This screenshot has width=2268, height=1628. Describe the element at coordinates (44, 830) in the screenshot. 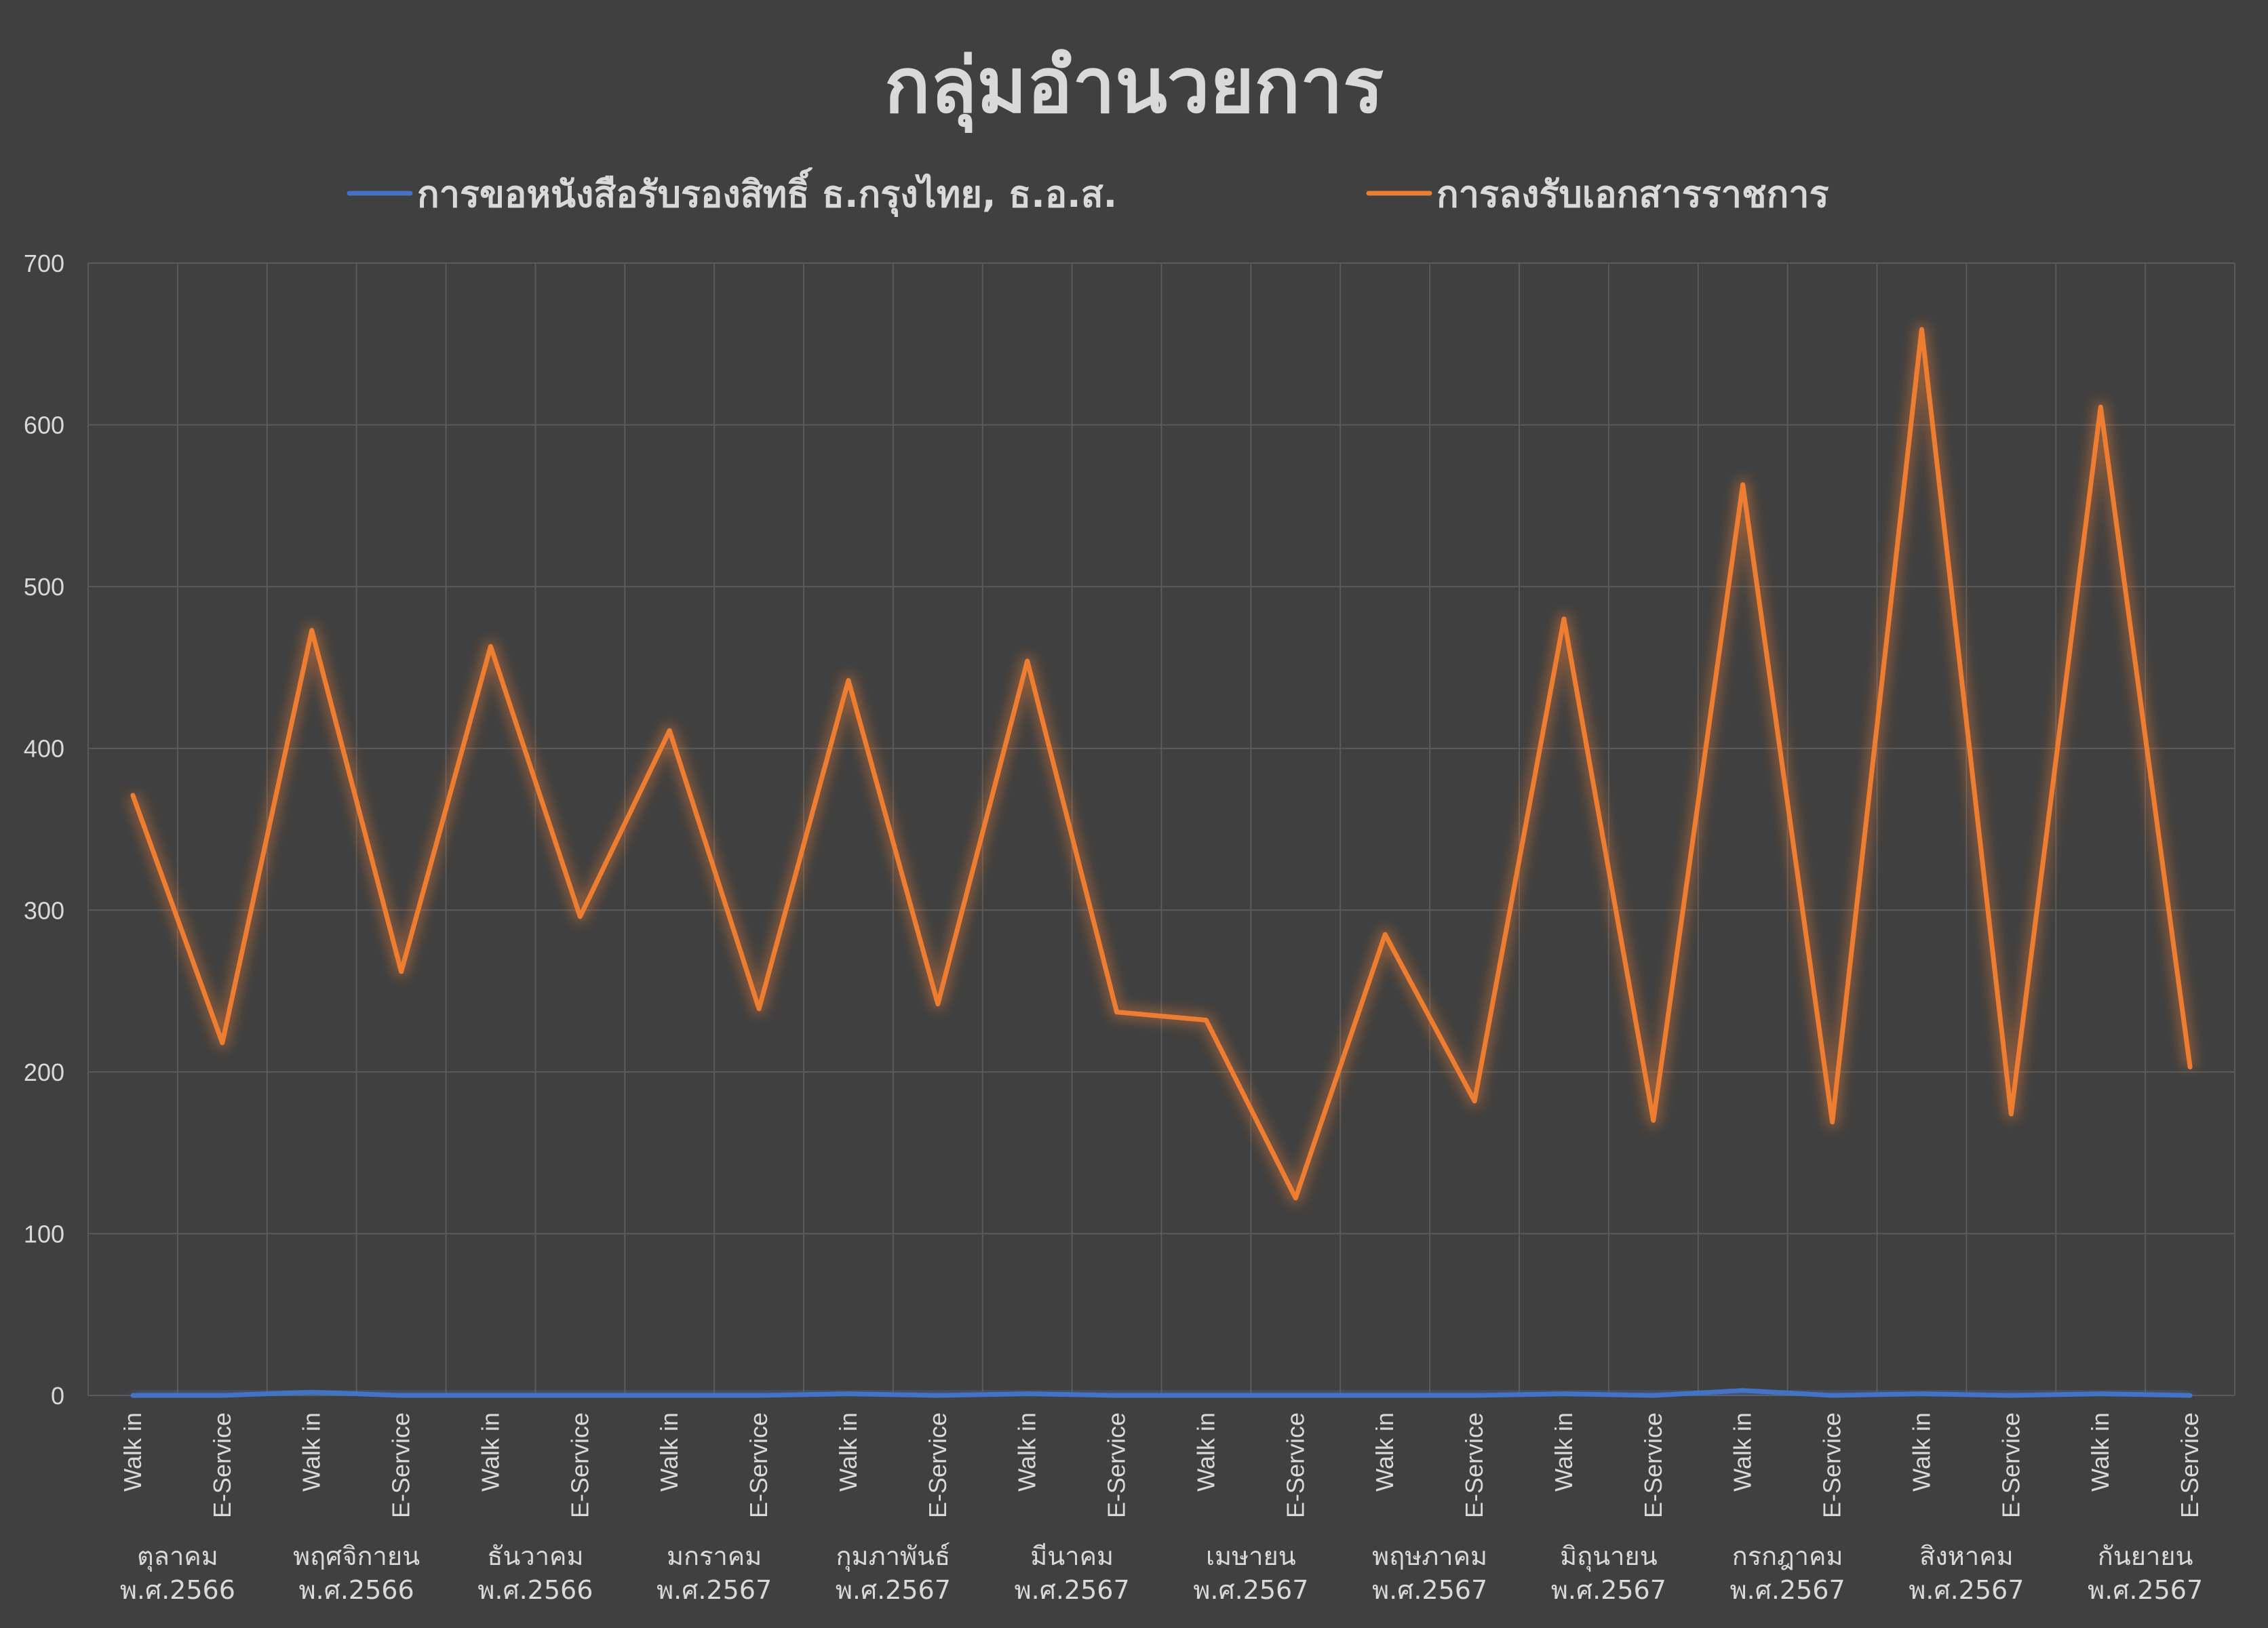

I see `y-axis: 0 100 200 300 400 500 600 700` at that location.